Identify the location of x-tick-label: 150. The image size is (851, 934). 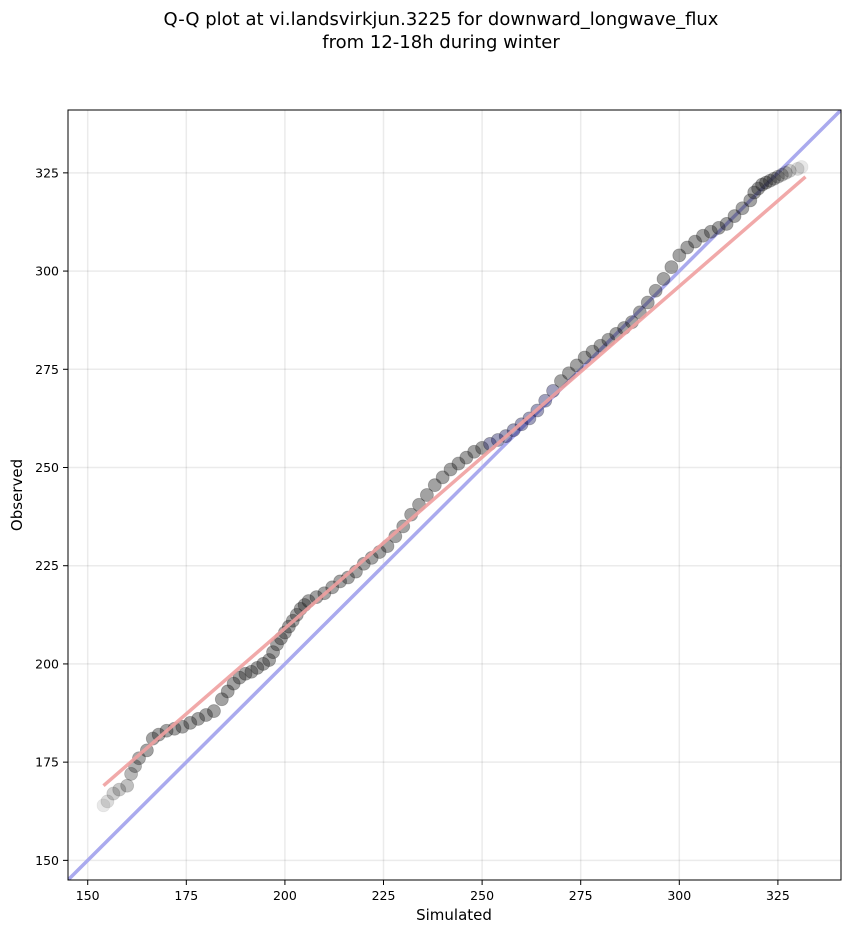
(88, 895).